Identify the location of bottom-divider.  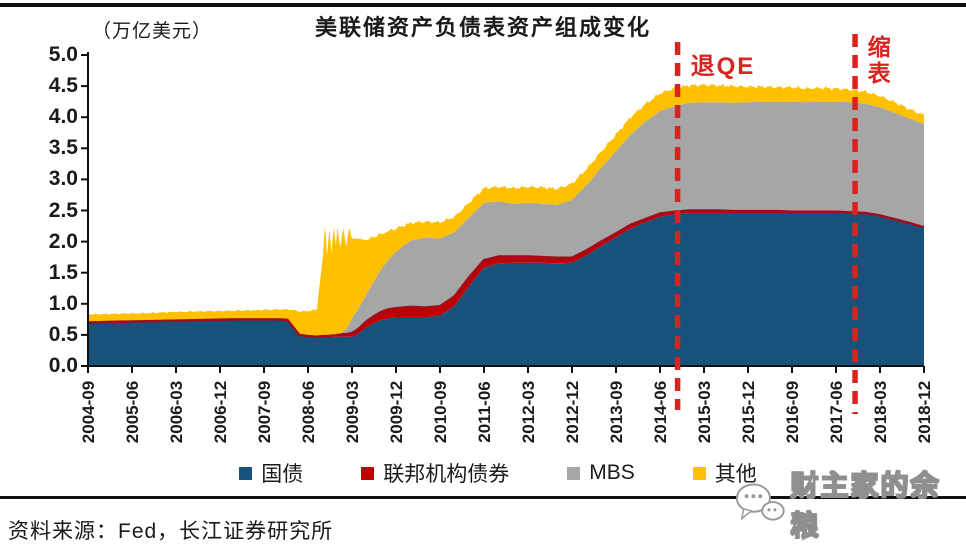
(483, 497).